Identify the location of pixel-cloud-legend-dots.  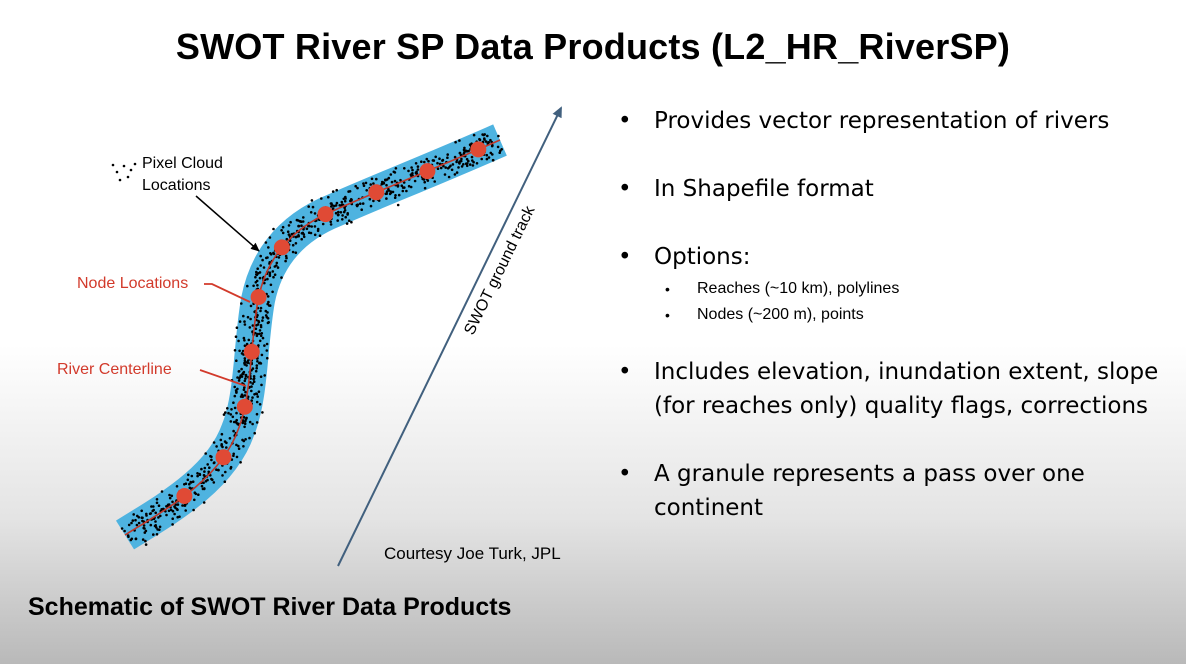
(124, 172).